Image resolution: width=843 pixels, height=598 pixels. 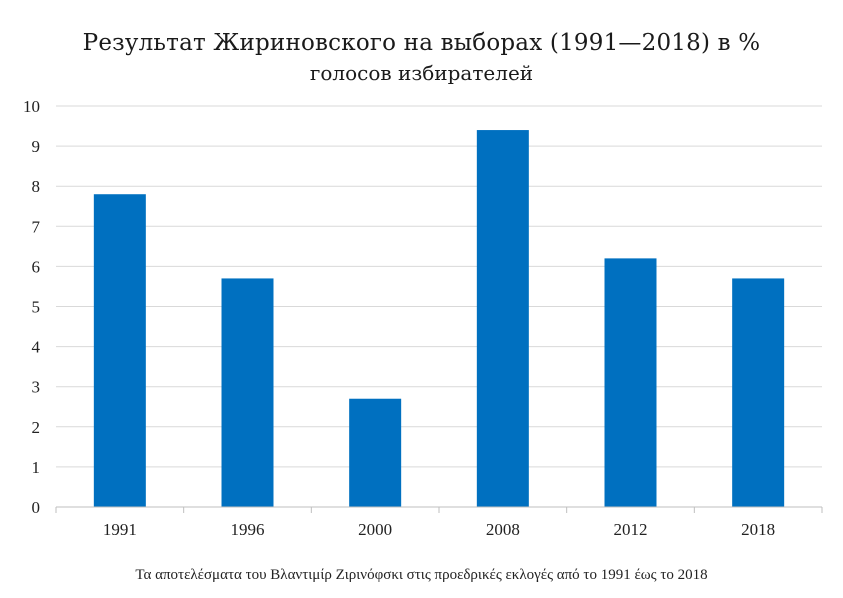 What do you see at coordinates (439, 509) in the screenshot?
I see `axes` at bounding box center [439, 509].